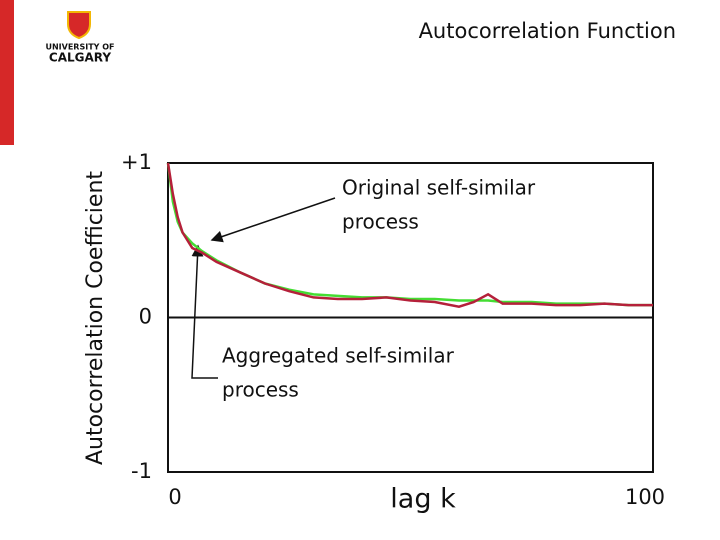  What do you see at coordinates (423, 499) in the screenshot?
I see `x-axis-label: lag k` at bounding box center [423, 499].